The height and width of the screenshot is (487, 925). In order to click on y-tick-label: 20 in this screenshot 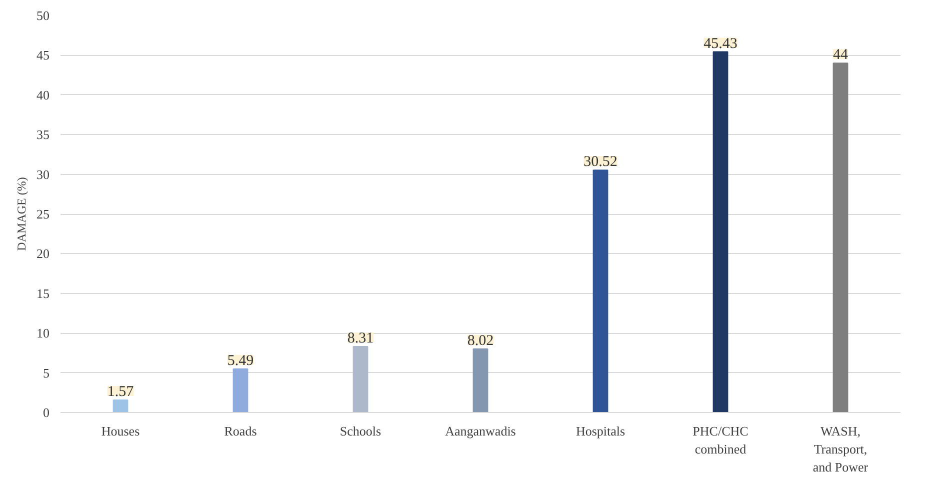, I will do `click(43, 254)`.